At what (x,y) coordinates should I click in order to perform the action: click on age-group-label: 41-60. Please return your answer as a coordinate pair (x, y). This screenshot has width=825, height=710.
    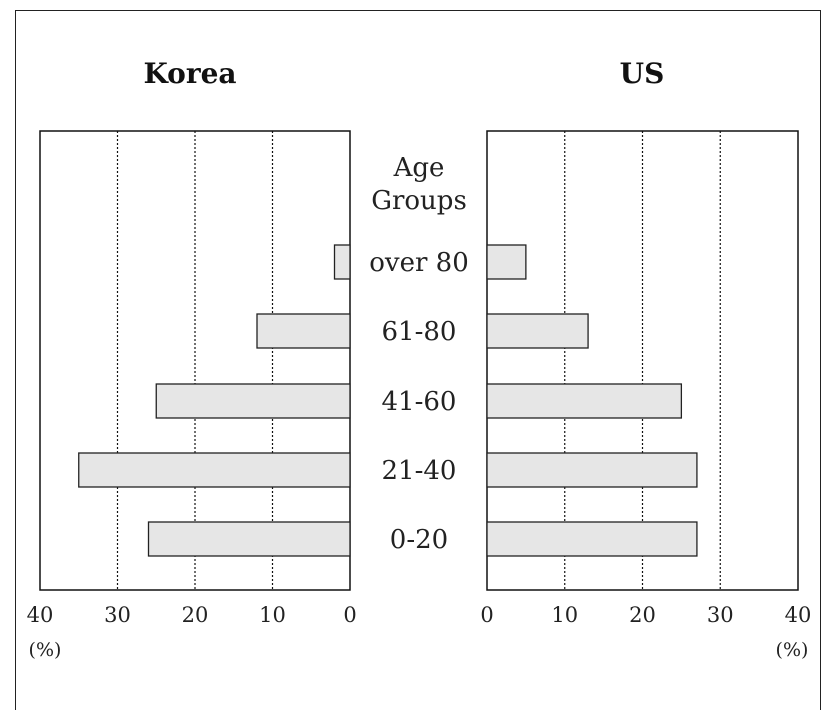
    Looking at the image, I should click on (419, 402).